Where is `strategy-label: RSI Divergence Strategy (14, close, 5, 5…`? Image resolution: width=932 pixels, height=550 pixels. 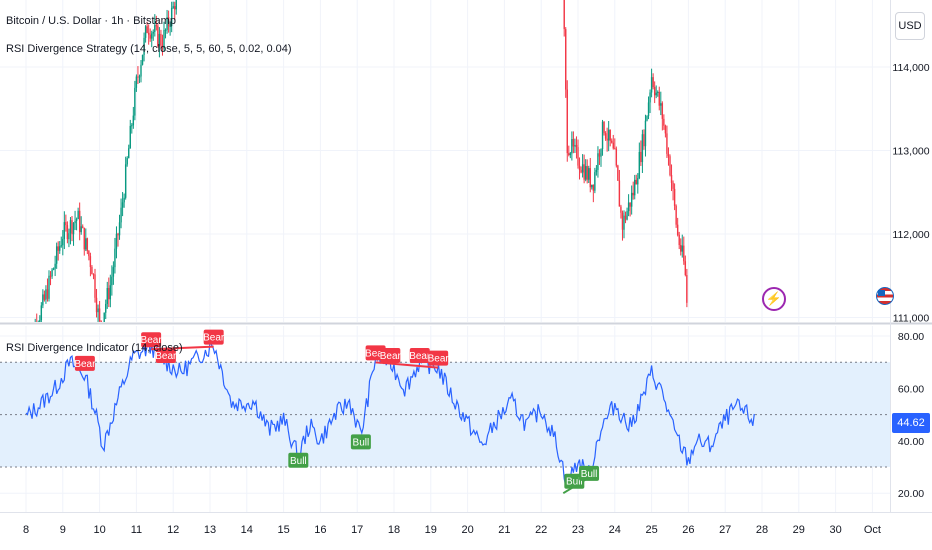
strategy-label: RSI Divergence Strategy (14, close, 5, 5… is located at coordinates (149, 49).